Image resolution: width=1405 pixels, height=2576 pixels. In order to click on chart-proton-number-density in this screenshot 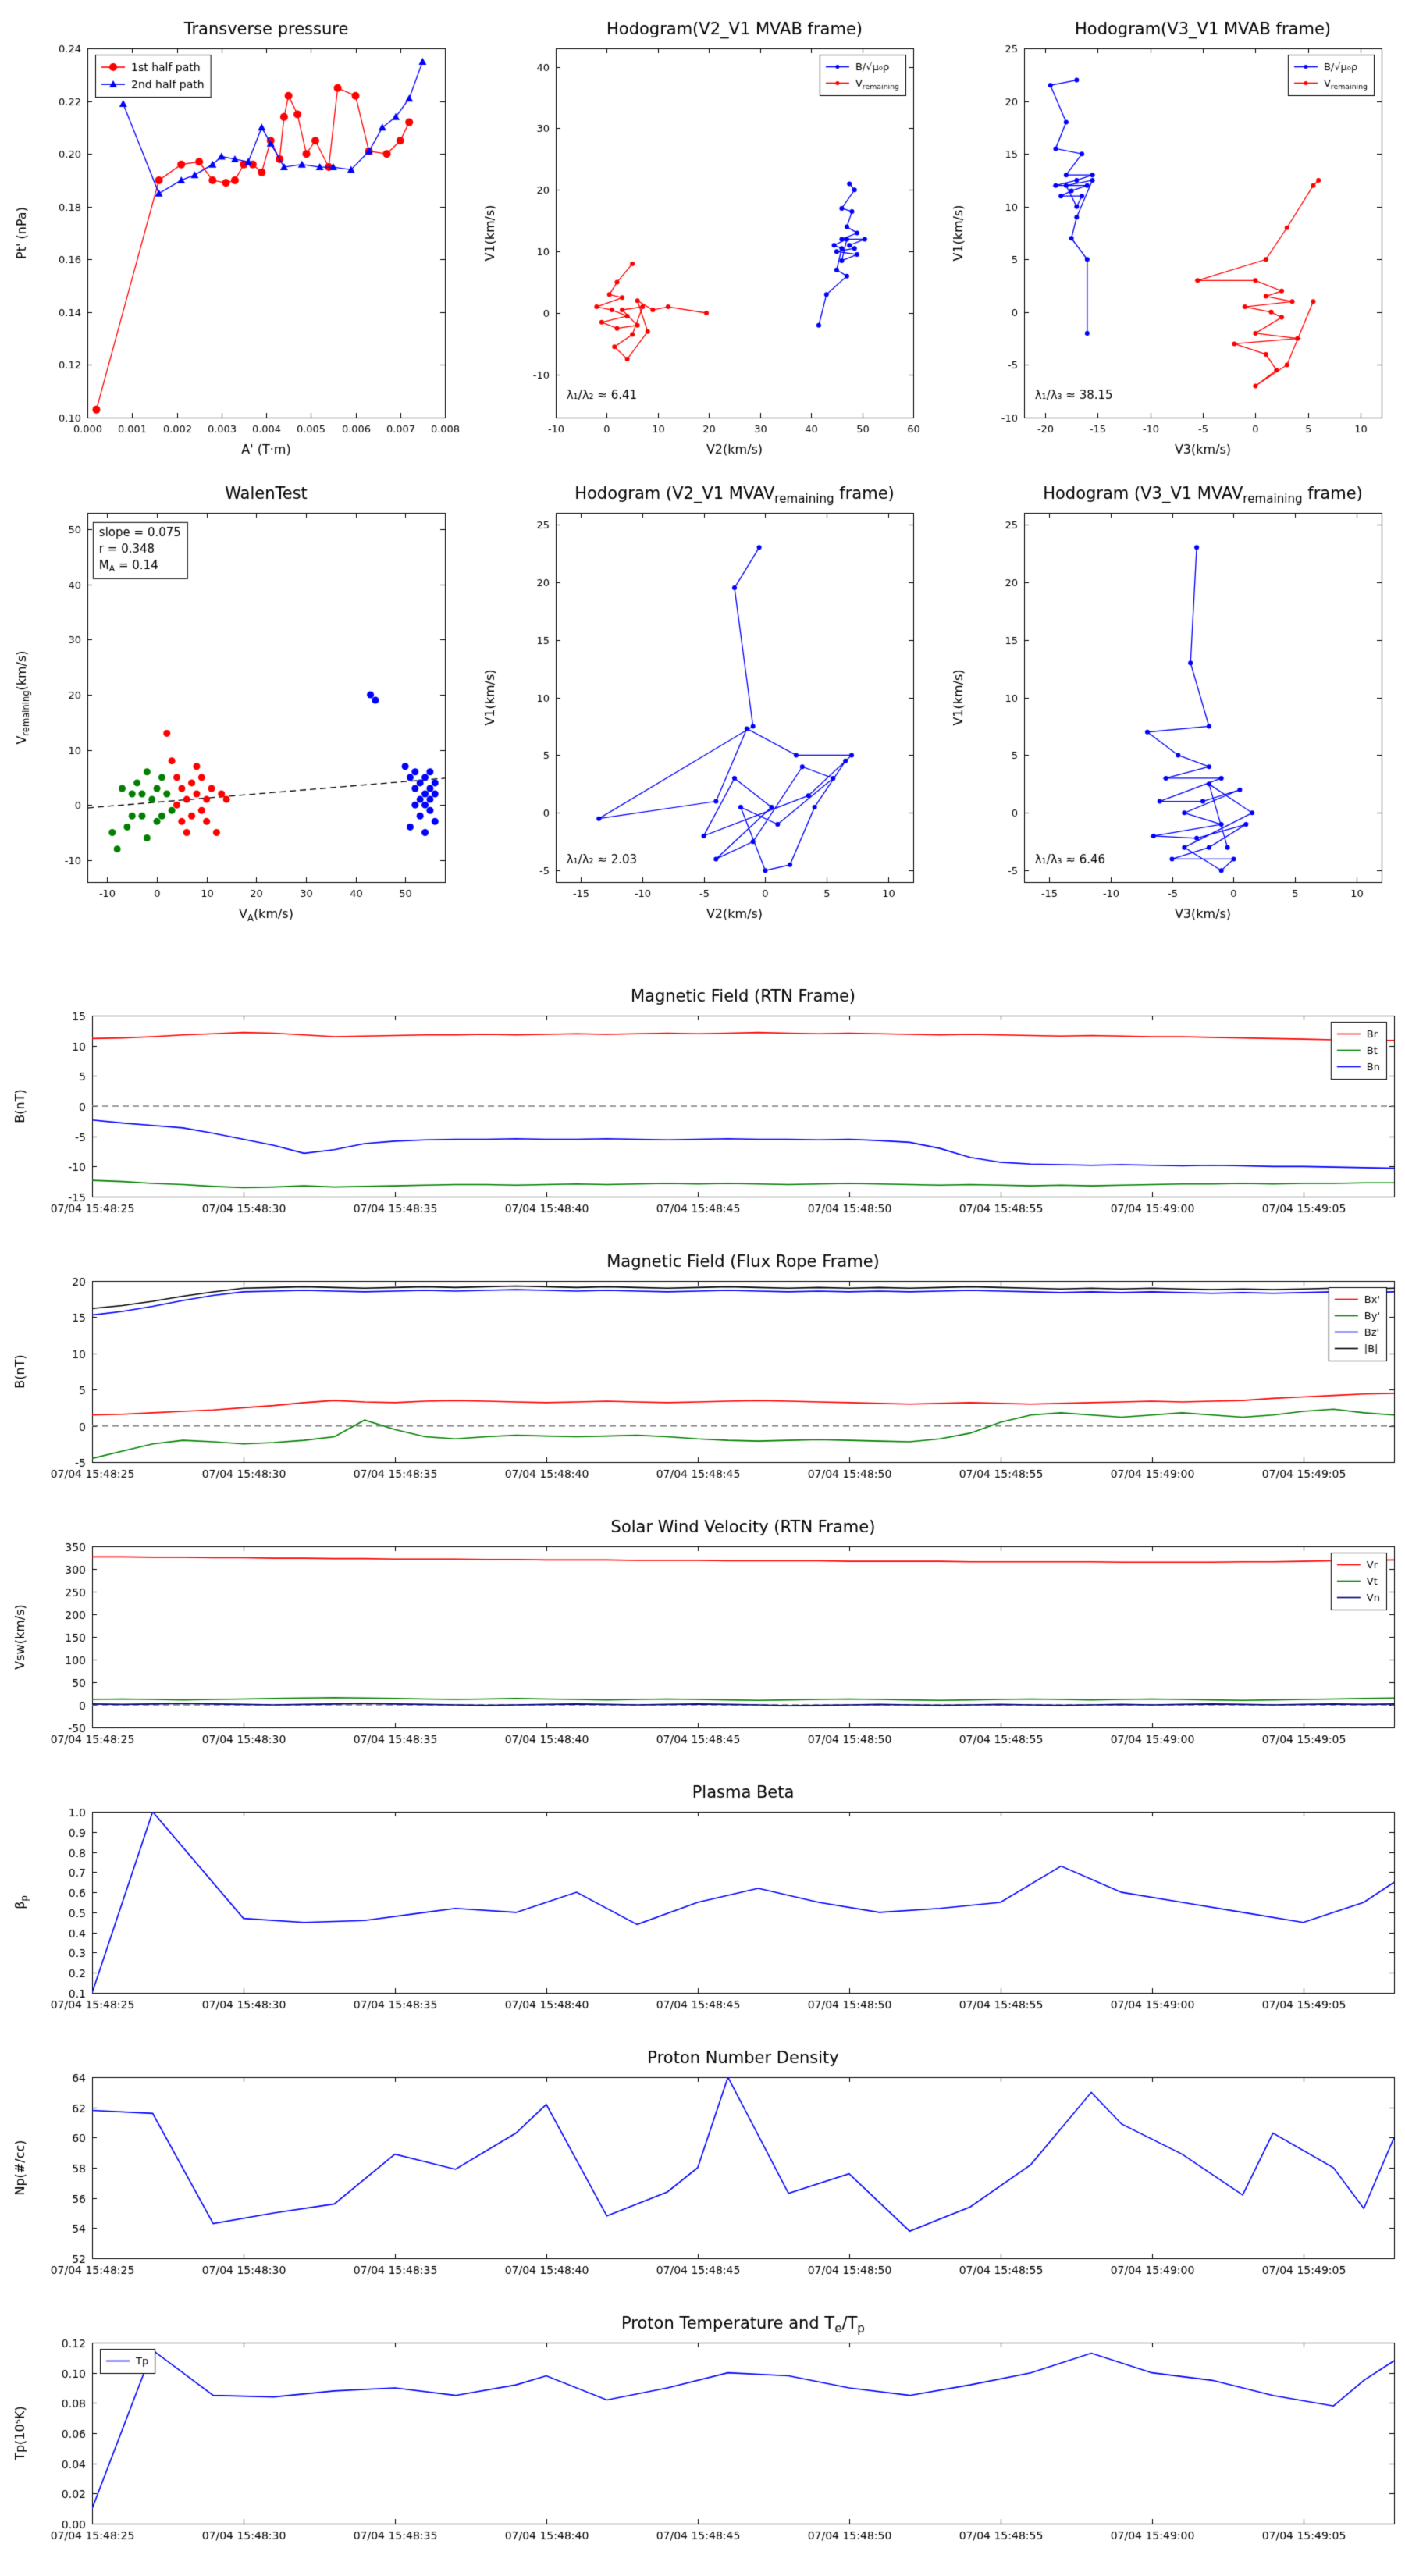, I will do `click(703, 2166)`.